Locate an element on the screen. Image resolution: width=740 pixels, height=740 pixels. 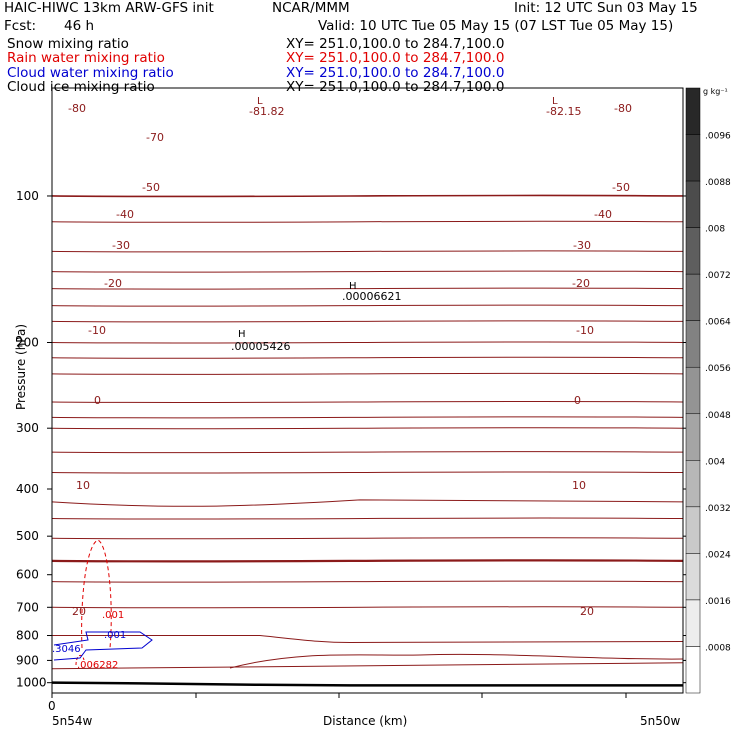
field-name-cloud-water: Cloud water mixing ratio is located at coordinates (90, 73).